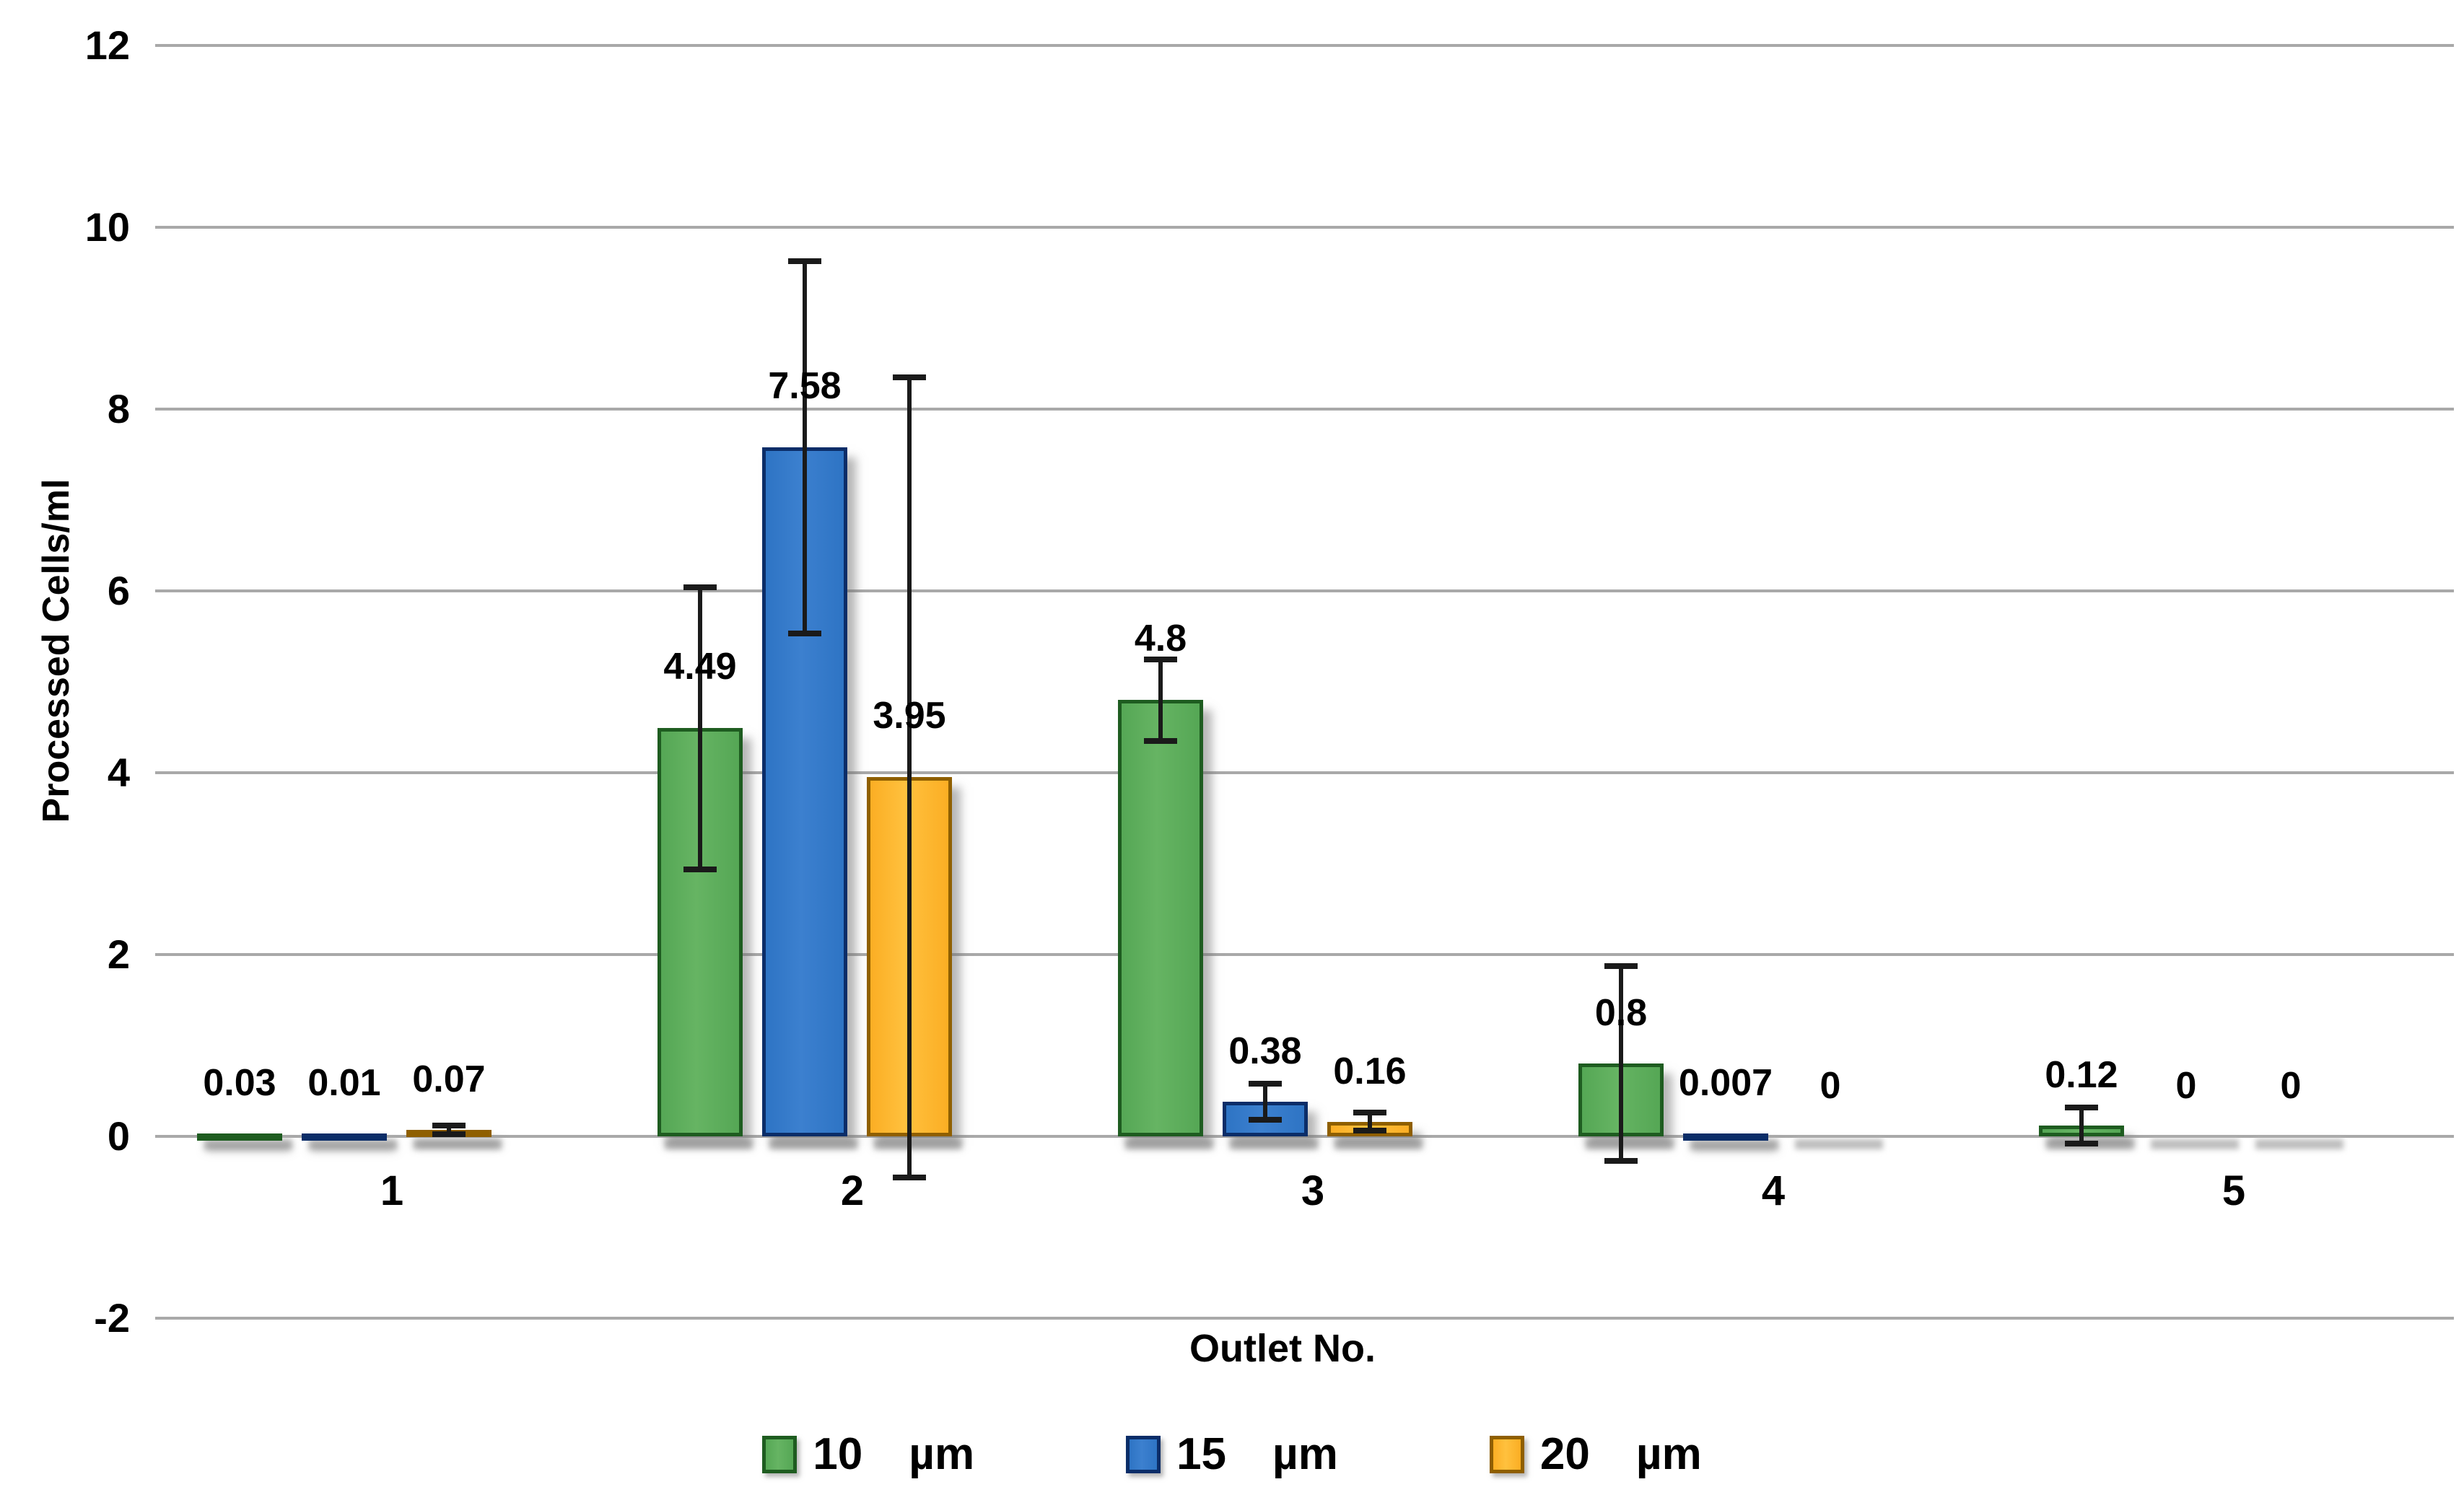  Describe the element at coordinates (107, 227) in the screenshot. I see `y-tick-label-10: 10` at that location.